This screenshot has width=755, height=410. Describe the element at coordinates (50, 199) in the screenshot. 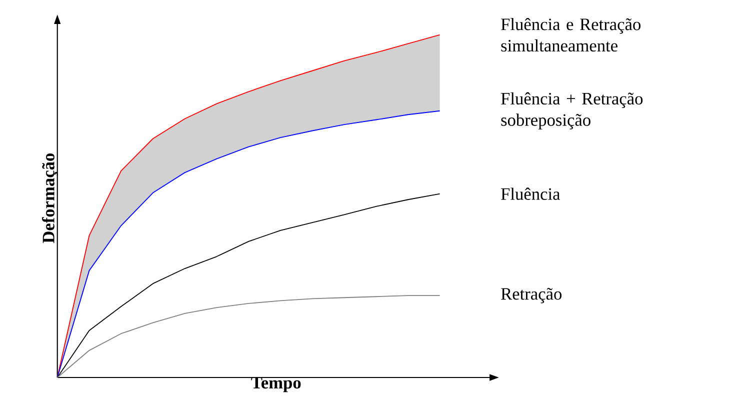

I see `y-axis-title: Deformação` at that location.